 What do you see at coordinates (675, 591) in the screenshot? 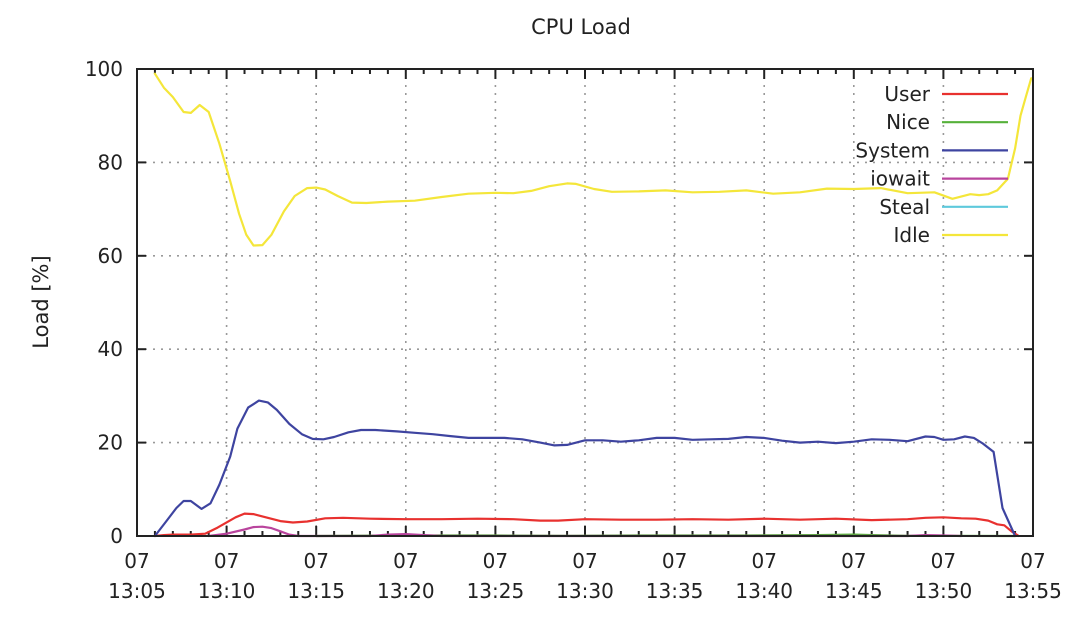
I see `x-tick-label-time: 13:35` at bounding box center [675, 591].